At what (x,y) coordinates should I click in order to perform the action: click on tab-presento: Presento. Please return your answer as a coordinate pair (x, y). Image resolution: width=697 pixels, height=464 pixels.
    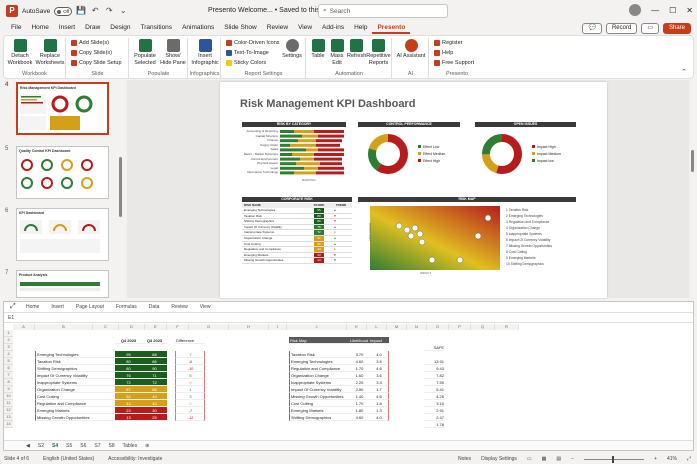
    Looking at the image, I should click on (391, 28).